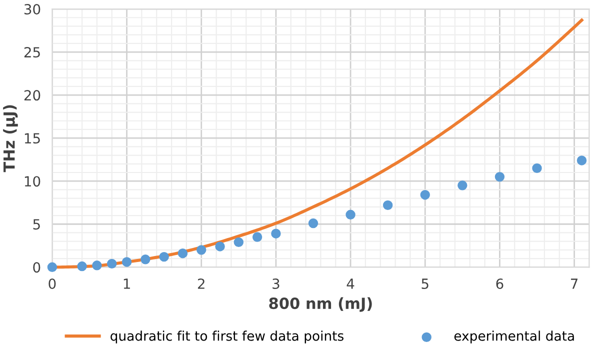 The width and height of the screenshot is (600, 361). I want to click on legend-label: experimental data, so click(514, 337).